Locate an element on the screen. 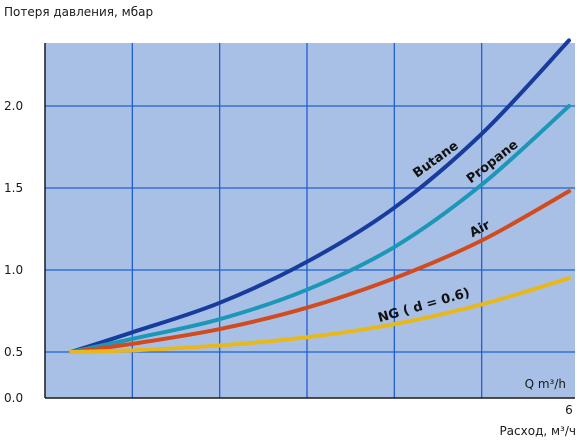 The height and width of the screenshot is (441, 580). y-tick-label: 2.0 is located at coordinates (13, 106).